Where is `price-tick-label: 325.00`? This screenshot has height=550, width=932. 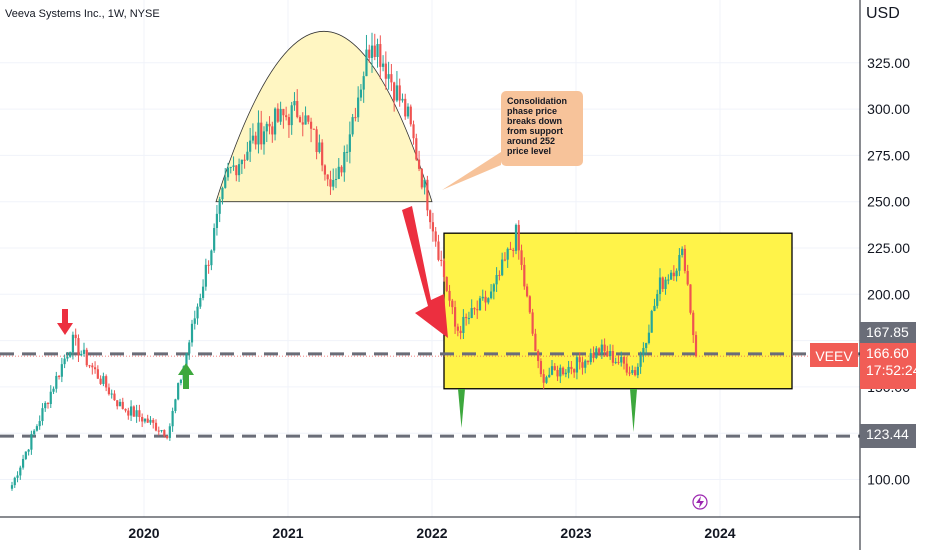 price-tick-label: 325.00 is located at coordinates (888, 63).